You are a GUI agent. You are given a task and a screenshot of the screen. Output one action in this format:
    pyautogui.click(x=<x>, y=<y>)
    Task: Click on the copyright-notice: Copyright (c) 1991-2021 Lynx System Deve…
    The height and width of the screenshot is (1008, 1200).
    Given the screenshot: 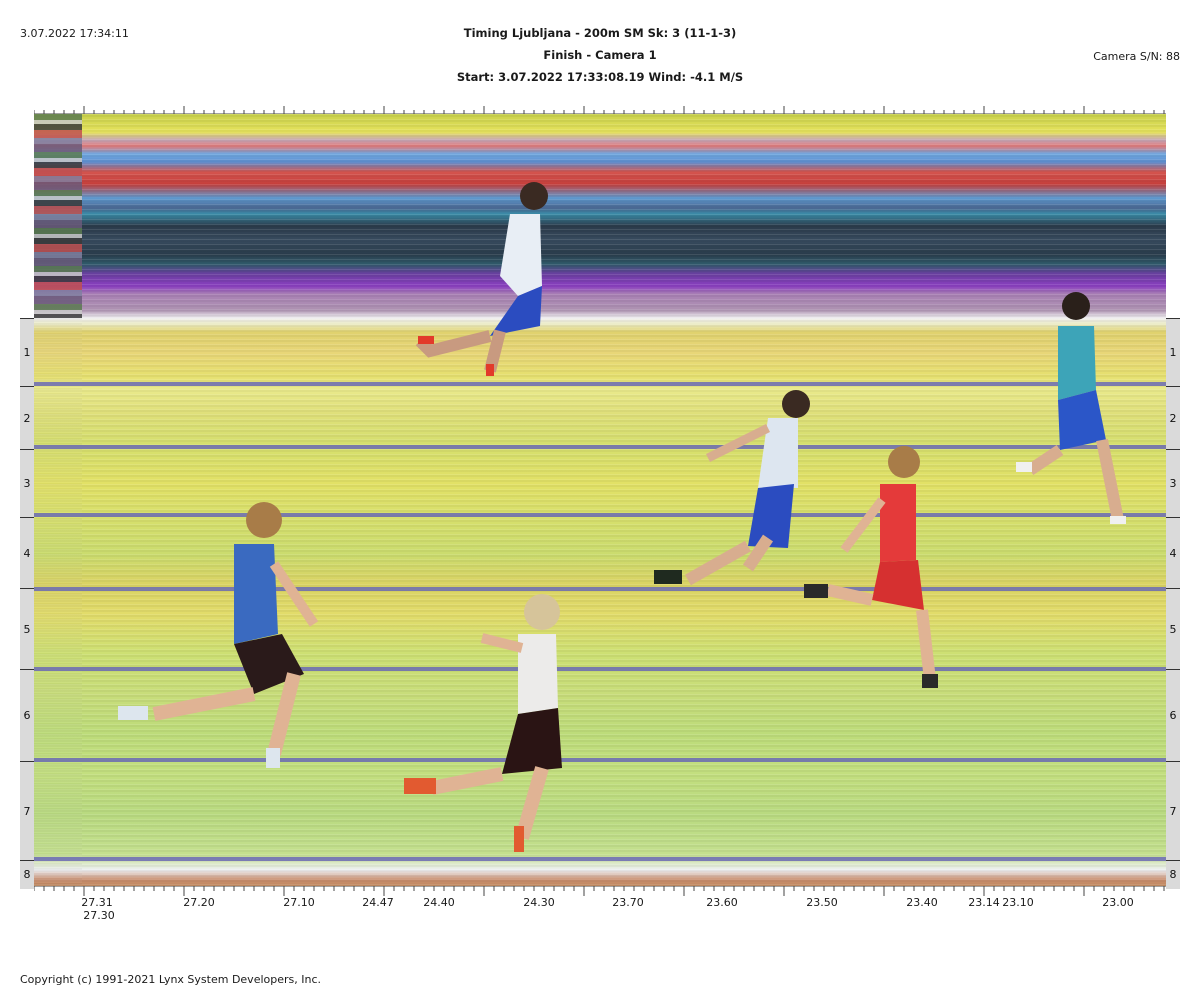 What is the action you would take?
    pyautogui.click(x=171, y=979)
    